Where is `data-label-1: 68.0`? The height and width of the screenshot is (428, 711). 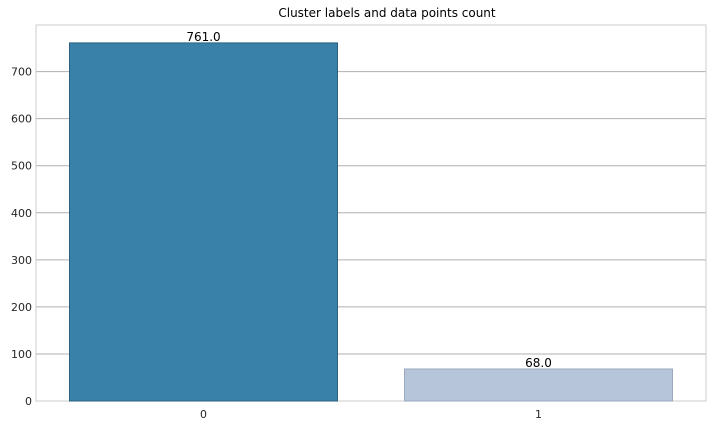
data-label-1: 68.0 is located at coordinates (538, 363).